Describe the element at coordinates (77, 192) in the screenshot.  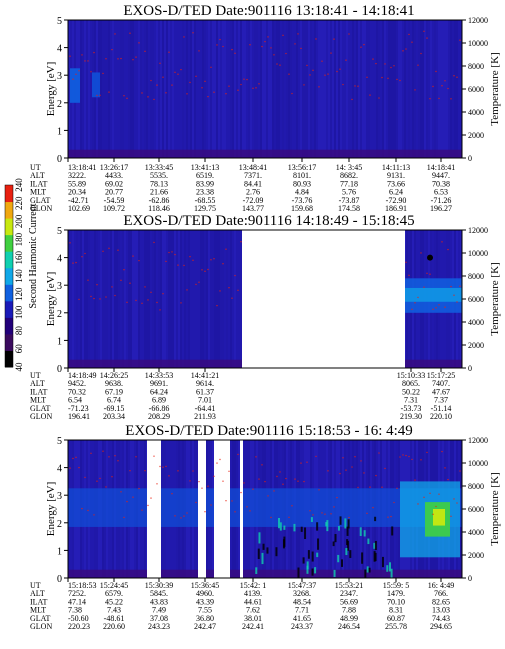
I see `table-cell: 20.34` at that location.